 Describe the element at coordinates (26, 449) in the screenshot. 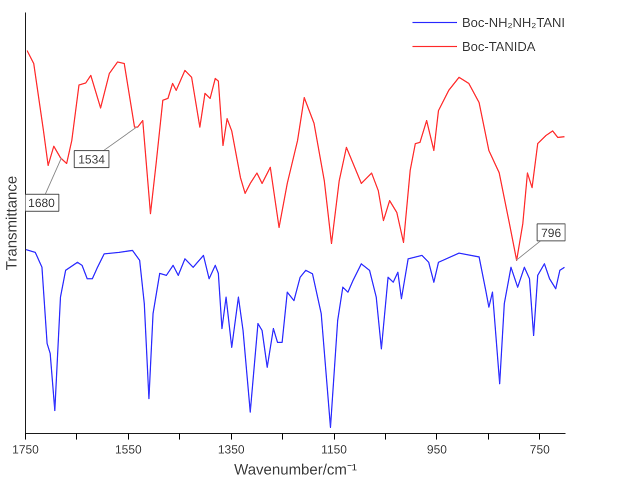

I see `x-tick-label: 1750` at that location.